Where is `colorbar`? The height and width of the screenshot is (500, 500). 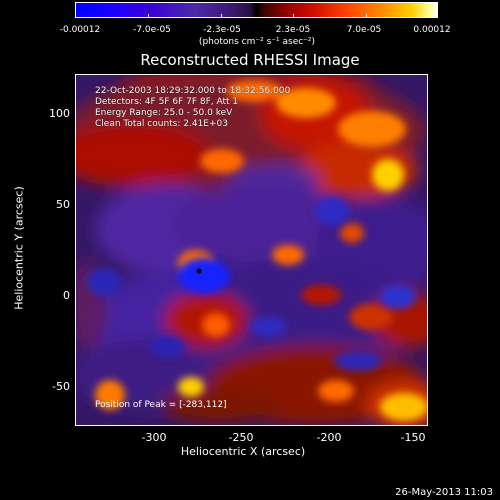
colorbar is located at coordinates (256, 10).